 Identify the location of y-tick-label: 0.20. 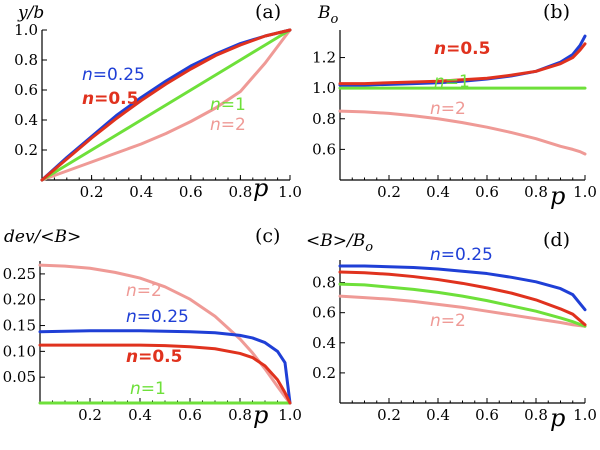
(19, 300).